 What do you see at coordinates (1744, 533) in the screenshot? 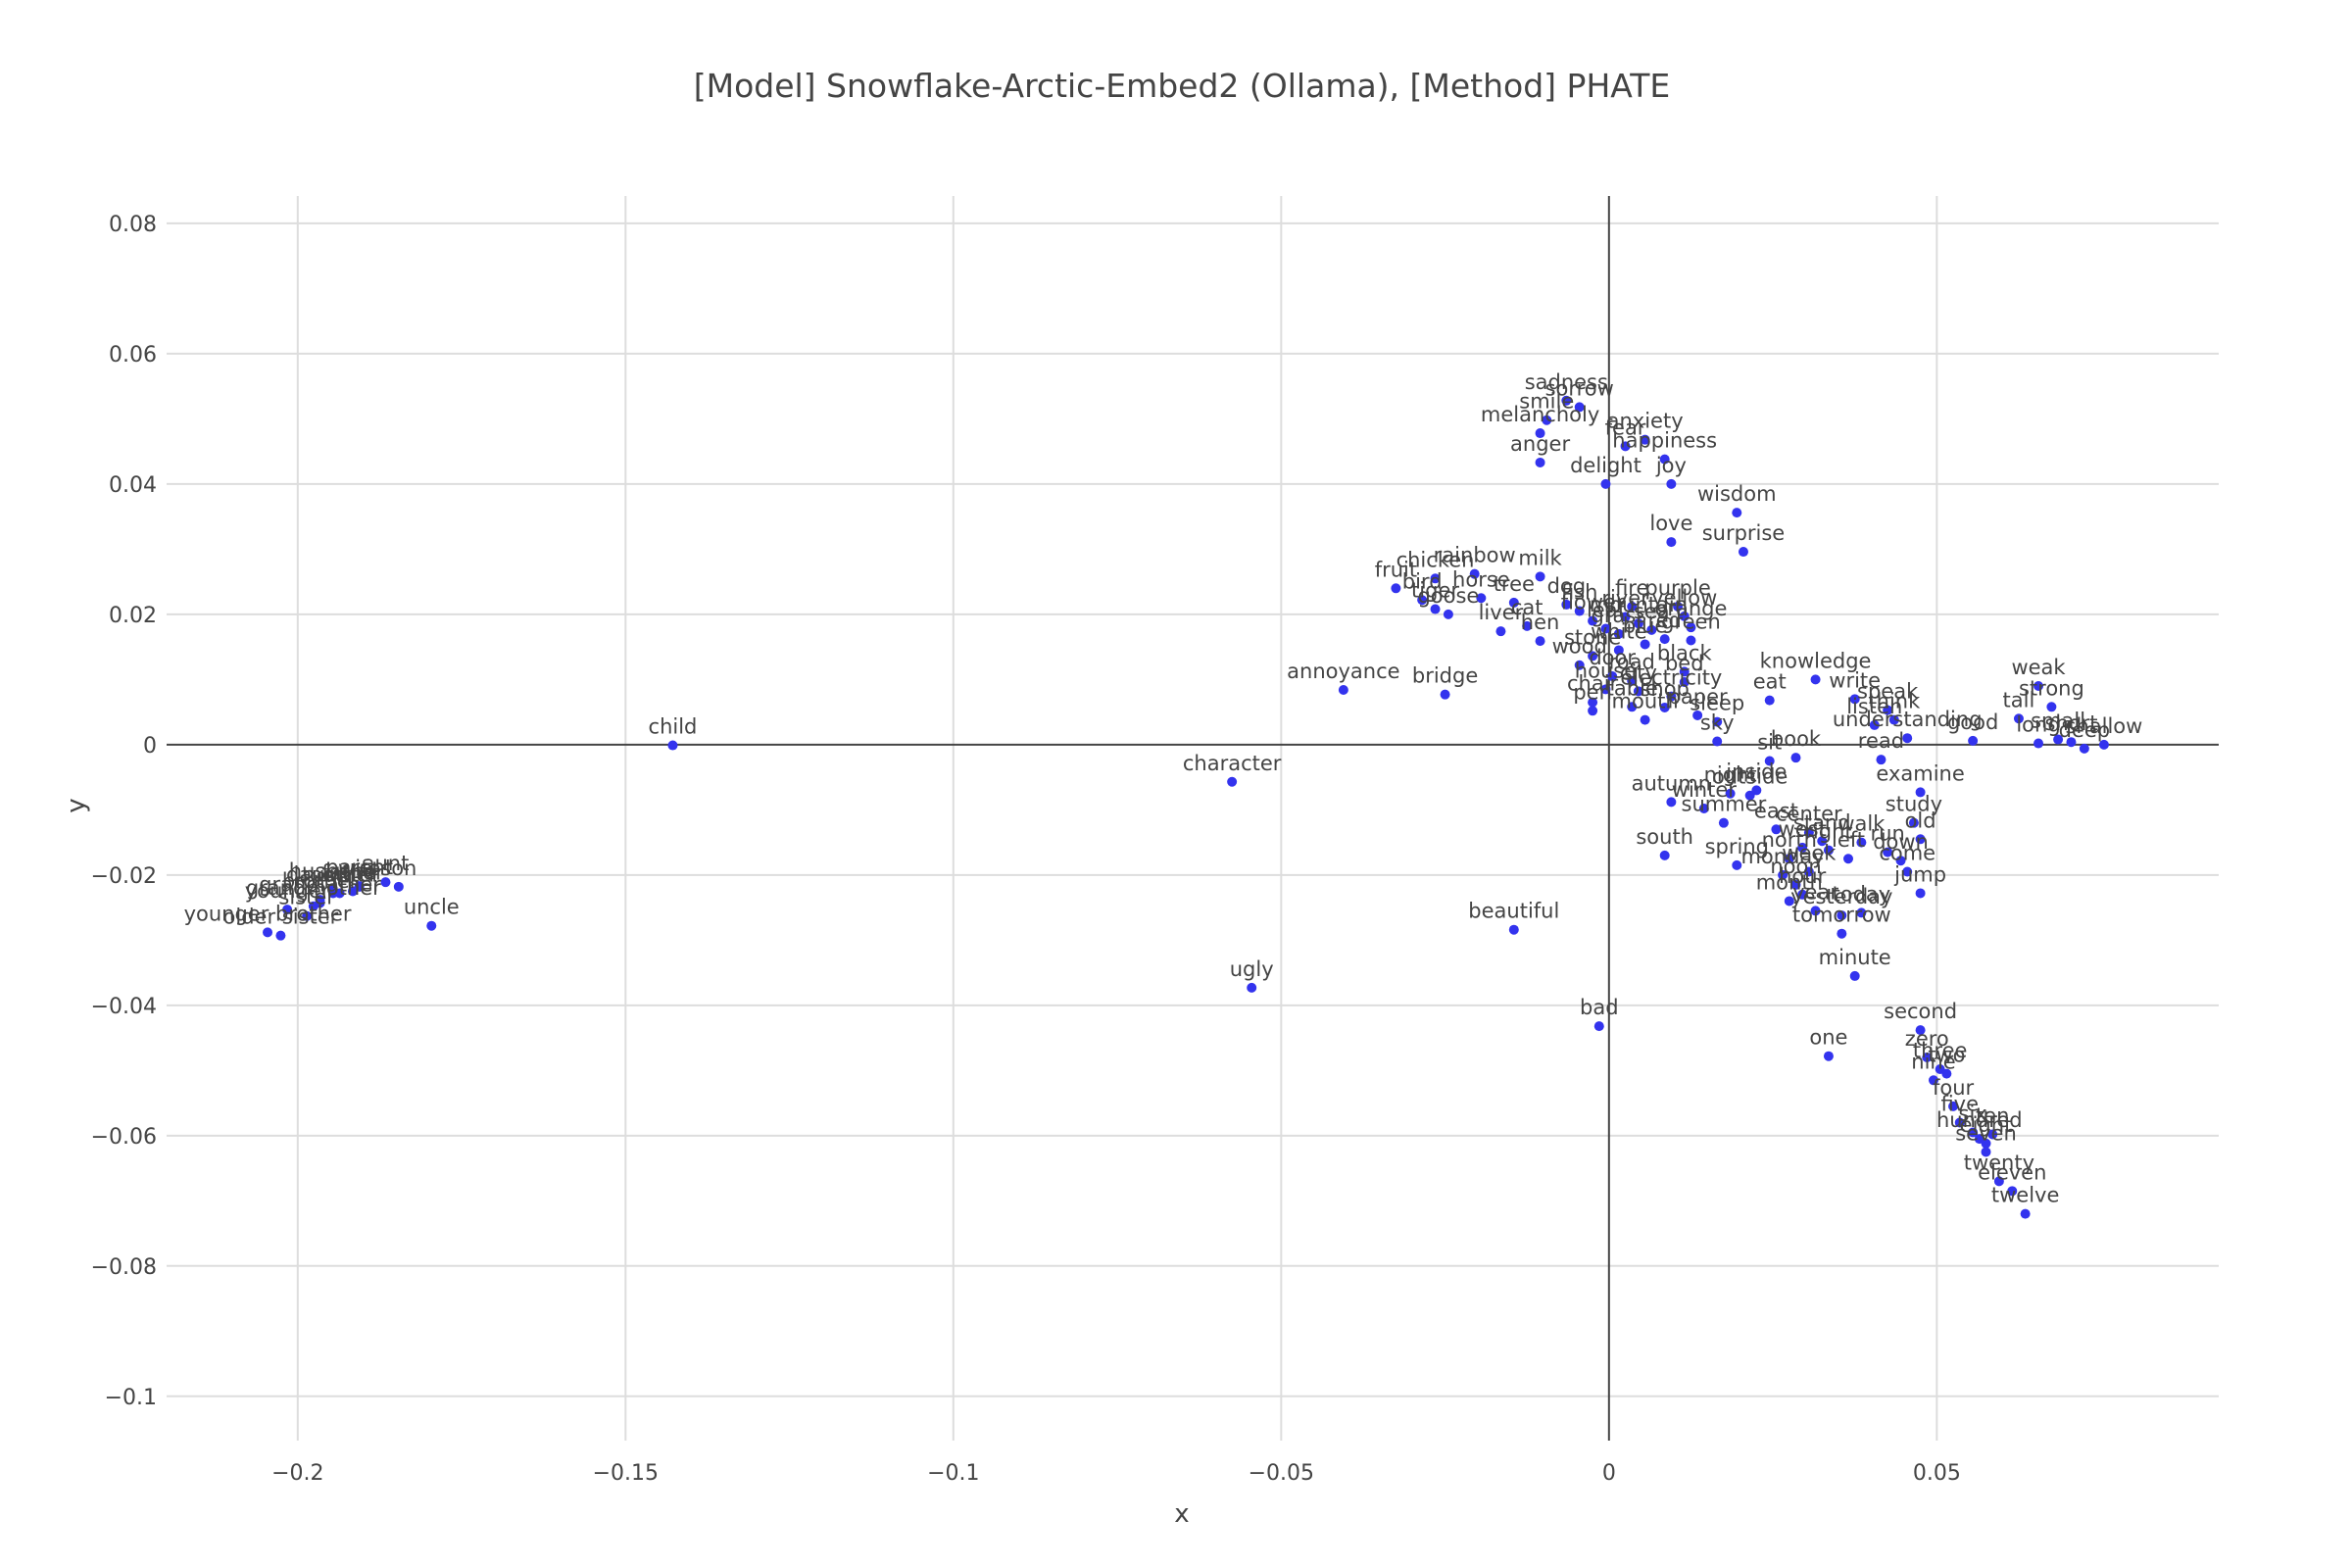
I see `data-point-label: surprise` at bounding box center [1744, 533].